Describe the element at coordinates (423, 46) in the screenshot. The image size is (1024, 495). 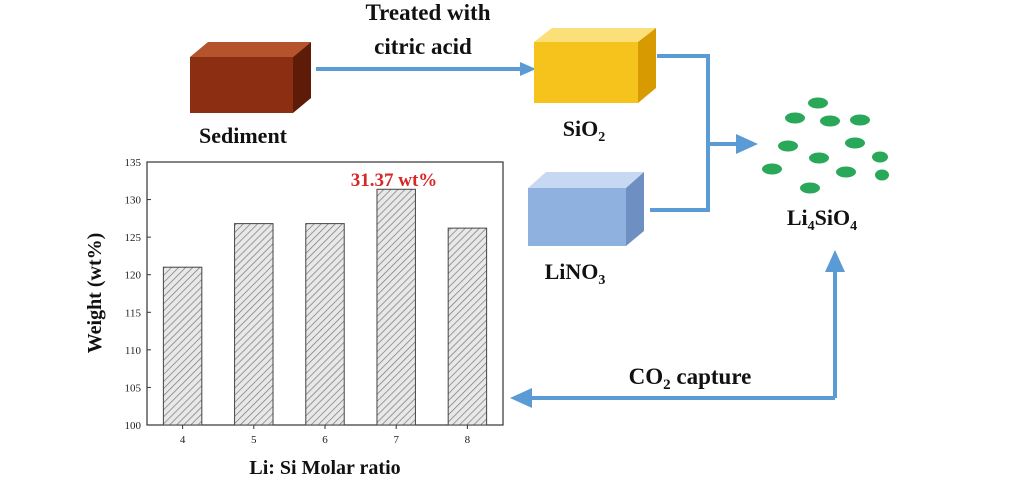
I see `treatment-label-line2: citric acid` at that location.